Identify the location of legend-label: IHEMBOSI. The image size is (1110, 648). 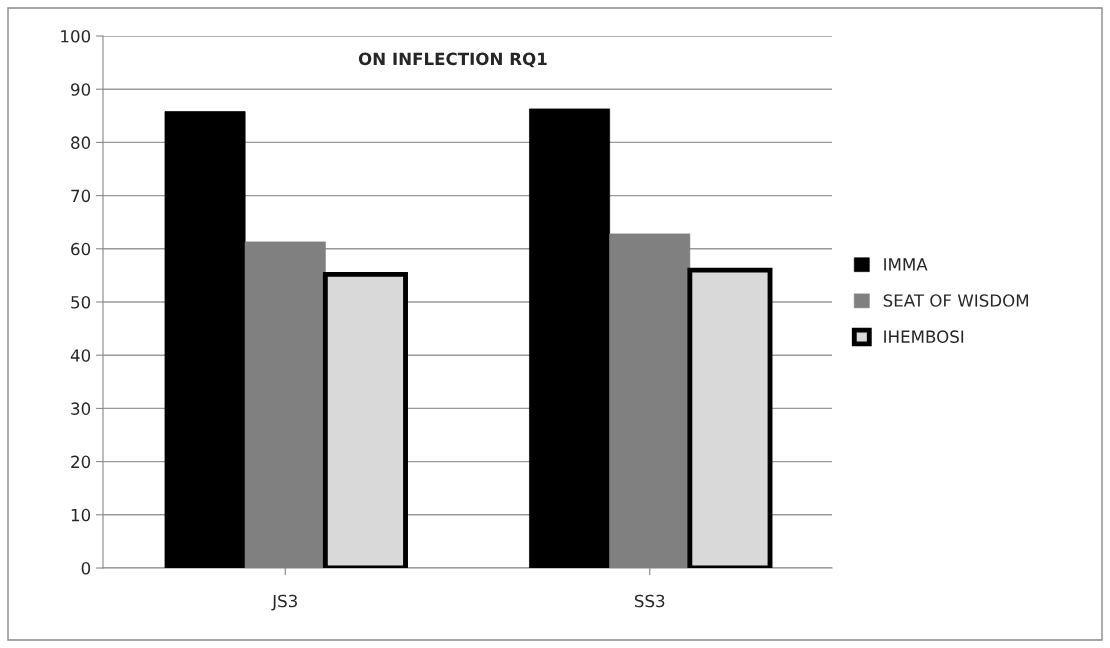
(924, 336).